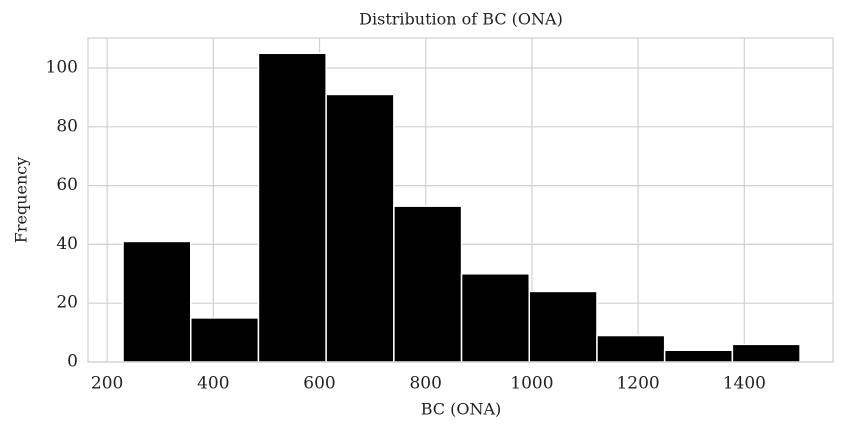  What do you see at coordinates (213, 384) in the screenshot?
I see `x-tick-label: 400` at bounding box center [213, 384].